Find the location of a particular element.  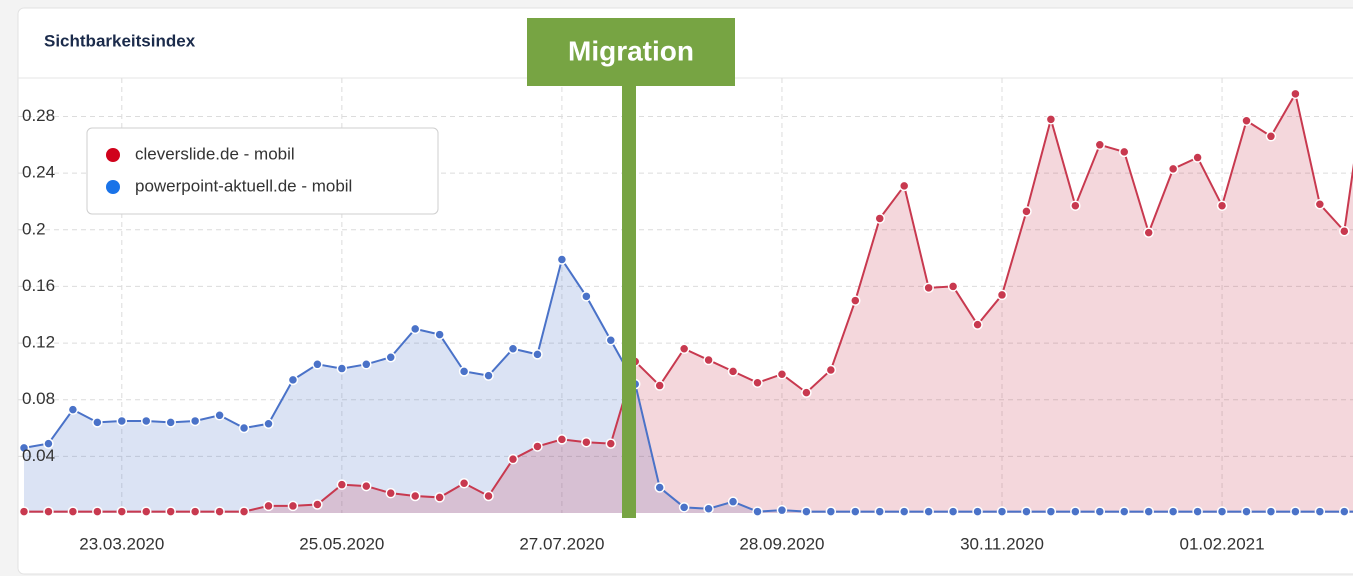

annotation: Migration is located at coordinates (631, 268).